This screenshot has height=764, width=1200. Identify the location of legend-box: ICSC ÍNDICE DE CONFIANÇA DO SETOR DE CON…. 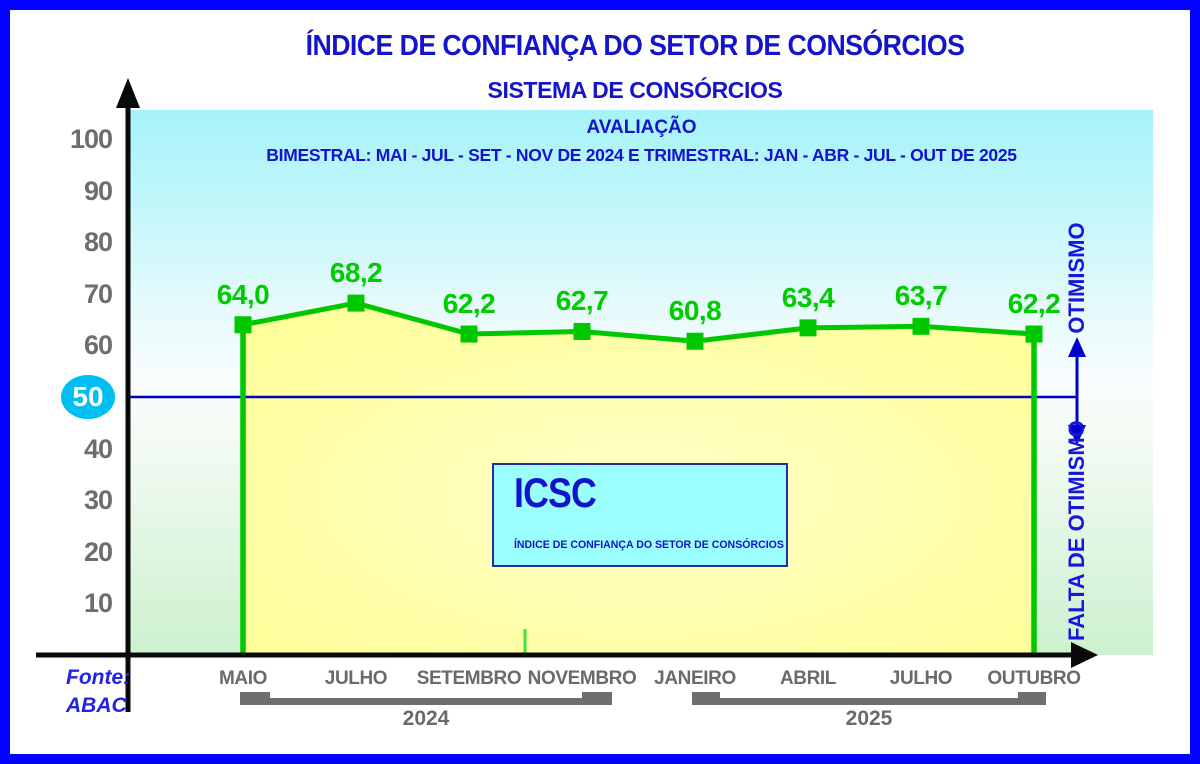
(640, 515).